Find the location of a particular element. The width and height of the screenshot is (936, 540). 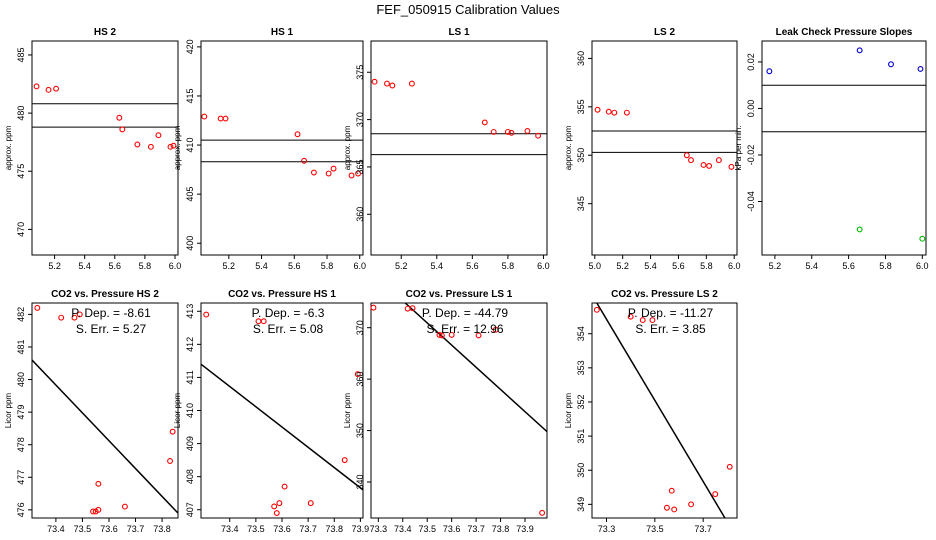

cpl1-ytick-label: 370 is located at coordinates (360, 327).